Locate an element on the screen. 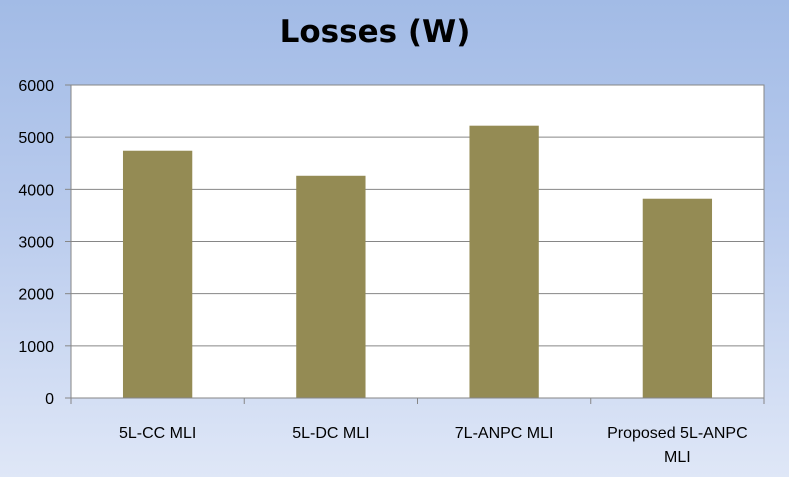  y-tick-labels: 0 1000 2000 3000 4000 5000 6000 is located at coordinates (36, 243).